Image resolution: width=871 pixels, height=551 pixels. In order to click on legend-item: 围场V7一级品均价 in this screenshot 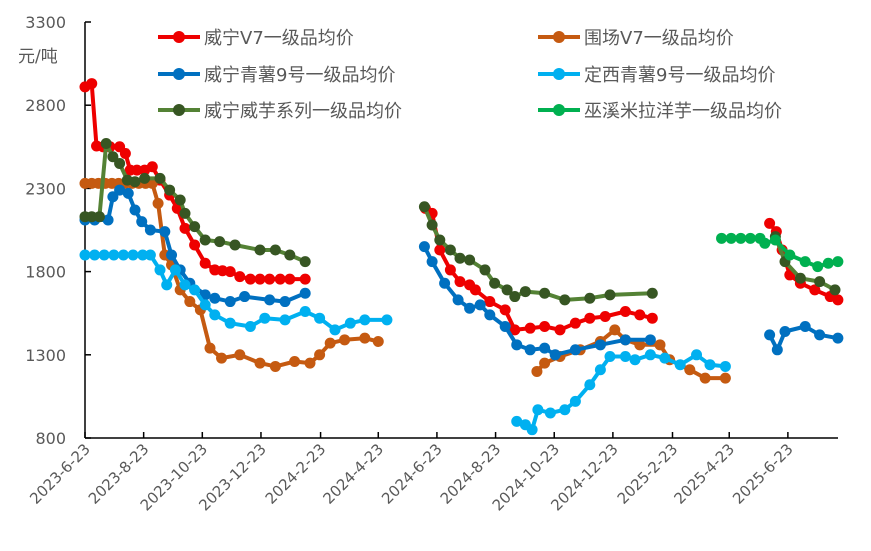, I will do `click(636, 38)`.